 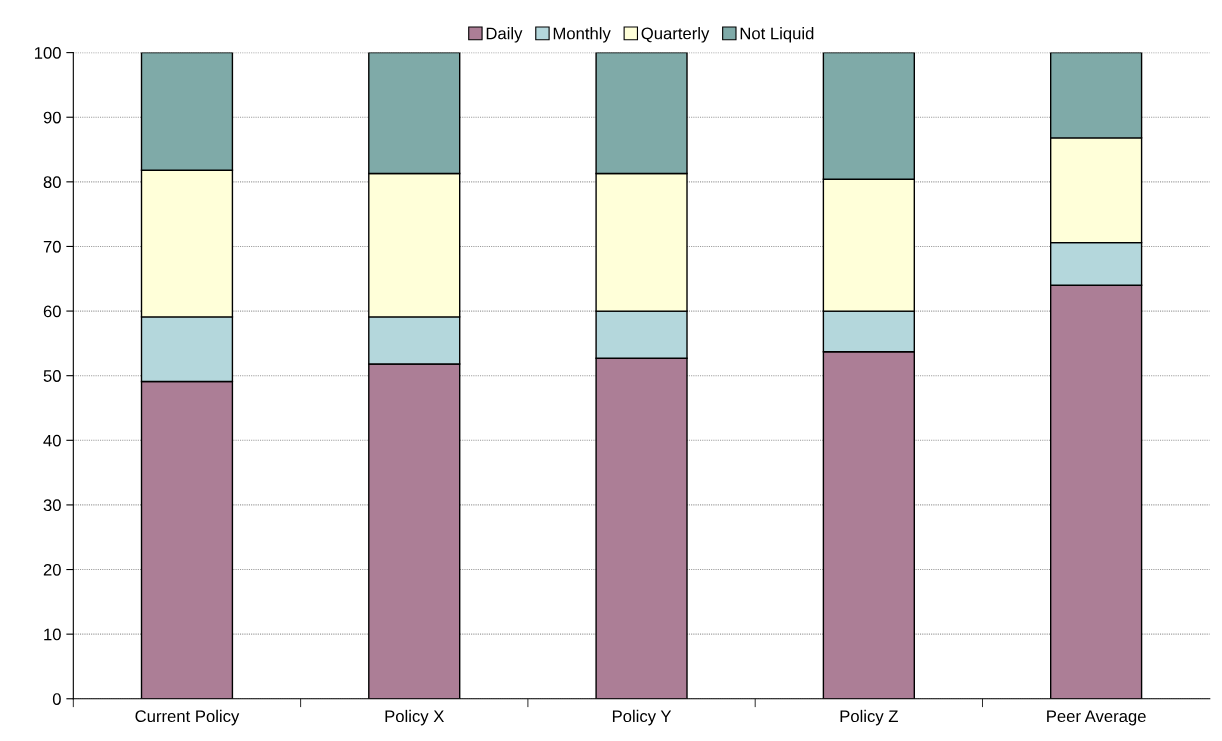 I want to click on x-tick-label: Policy Y, so click(x=642, y=717).